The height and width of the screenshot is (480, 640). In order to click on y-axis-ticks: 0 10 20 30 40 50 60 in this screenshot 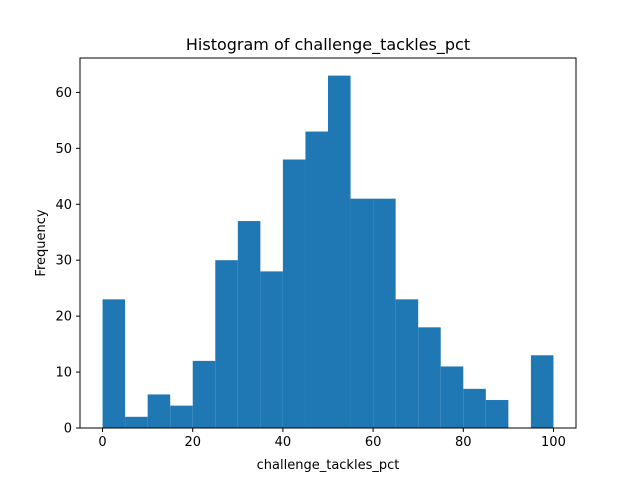, I will do `click(67, 261)`.